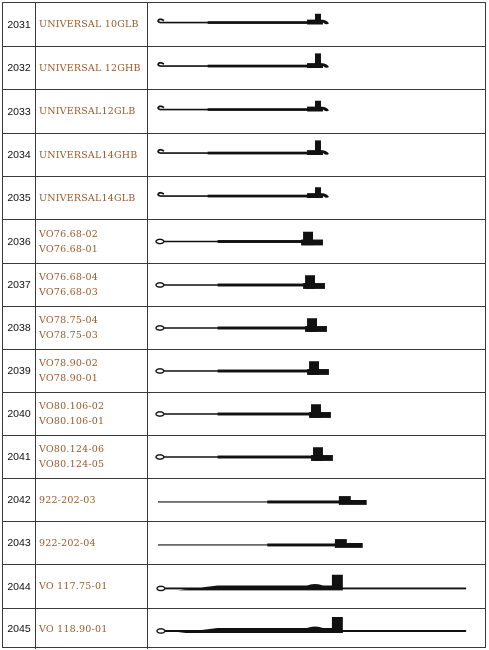 Image resolution: width=489 pixels, height=650 pixels. What do you see at coordinates (19, 328) in the screenshot?
I see `item-number: 2038` at bounding box center [19, 328].